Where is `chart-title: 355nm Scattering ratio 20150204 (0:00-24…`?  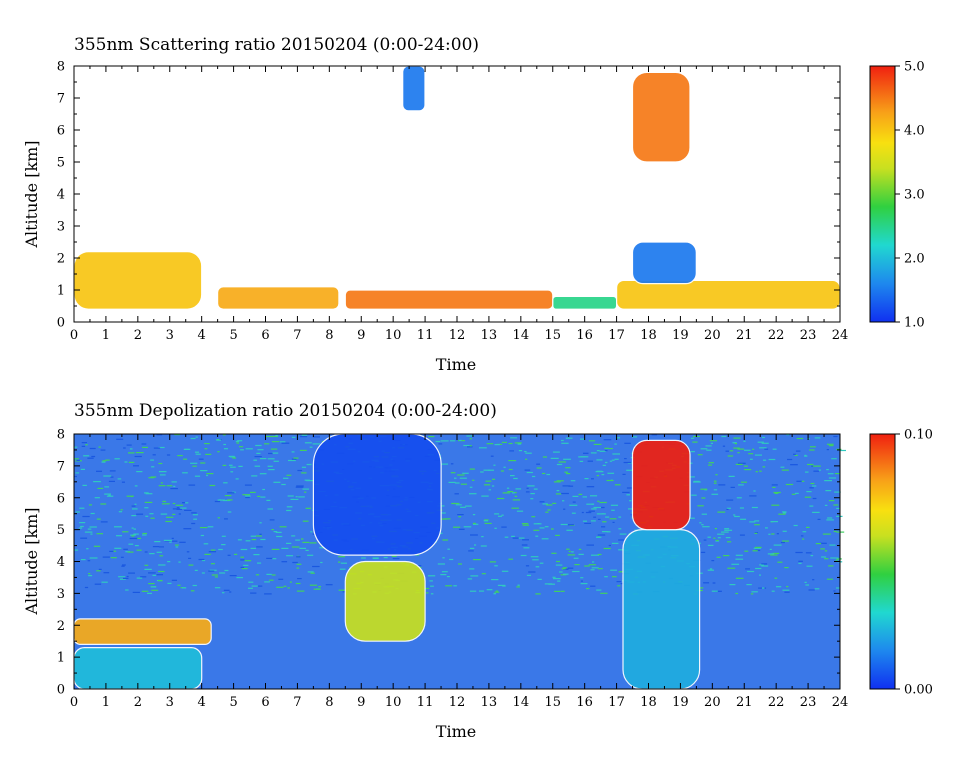
chart-title: 355nm Scattering ratio 20150204 (0:00-24… is located at coordinates (276, 45).